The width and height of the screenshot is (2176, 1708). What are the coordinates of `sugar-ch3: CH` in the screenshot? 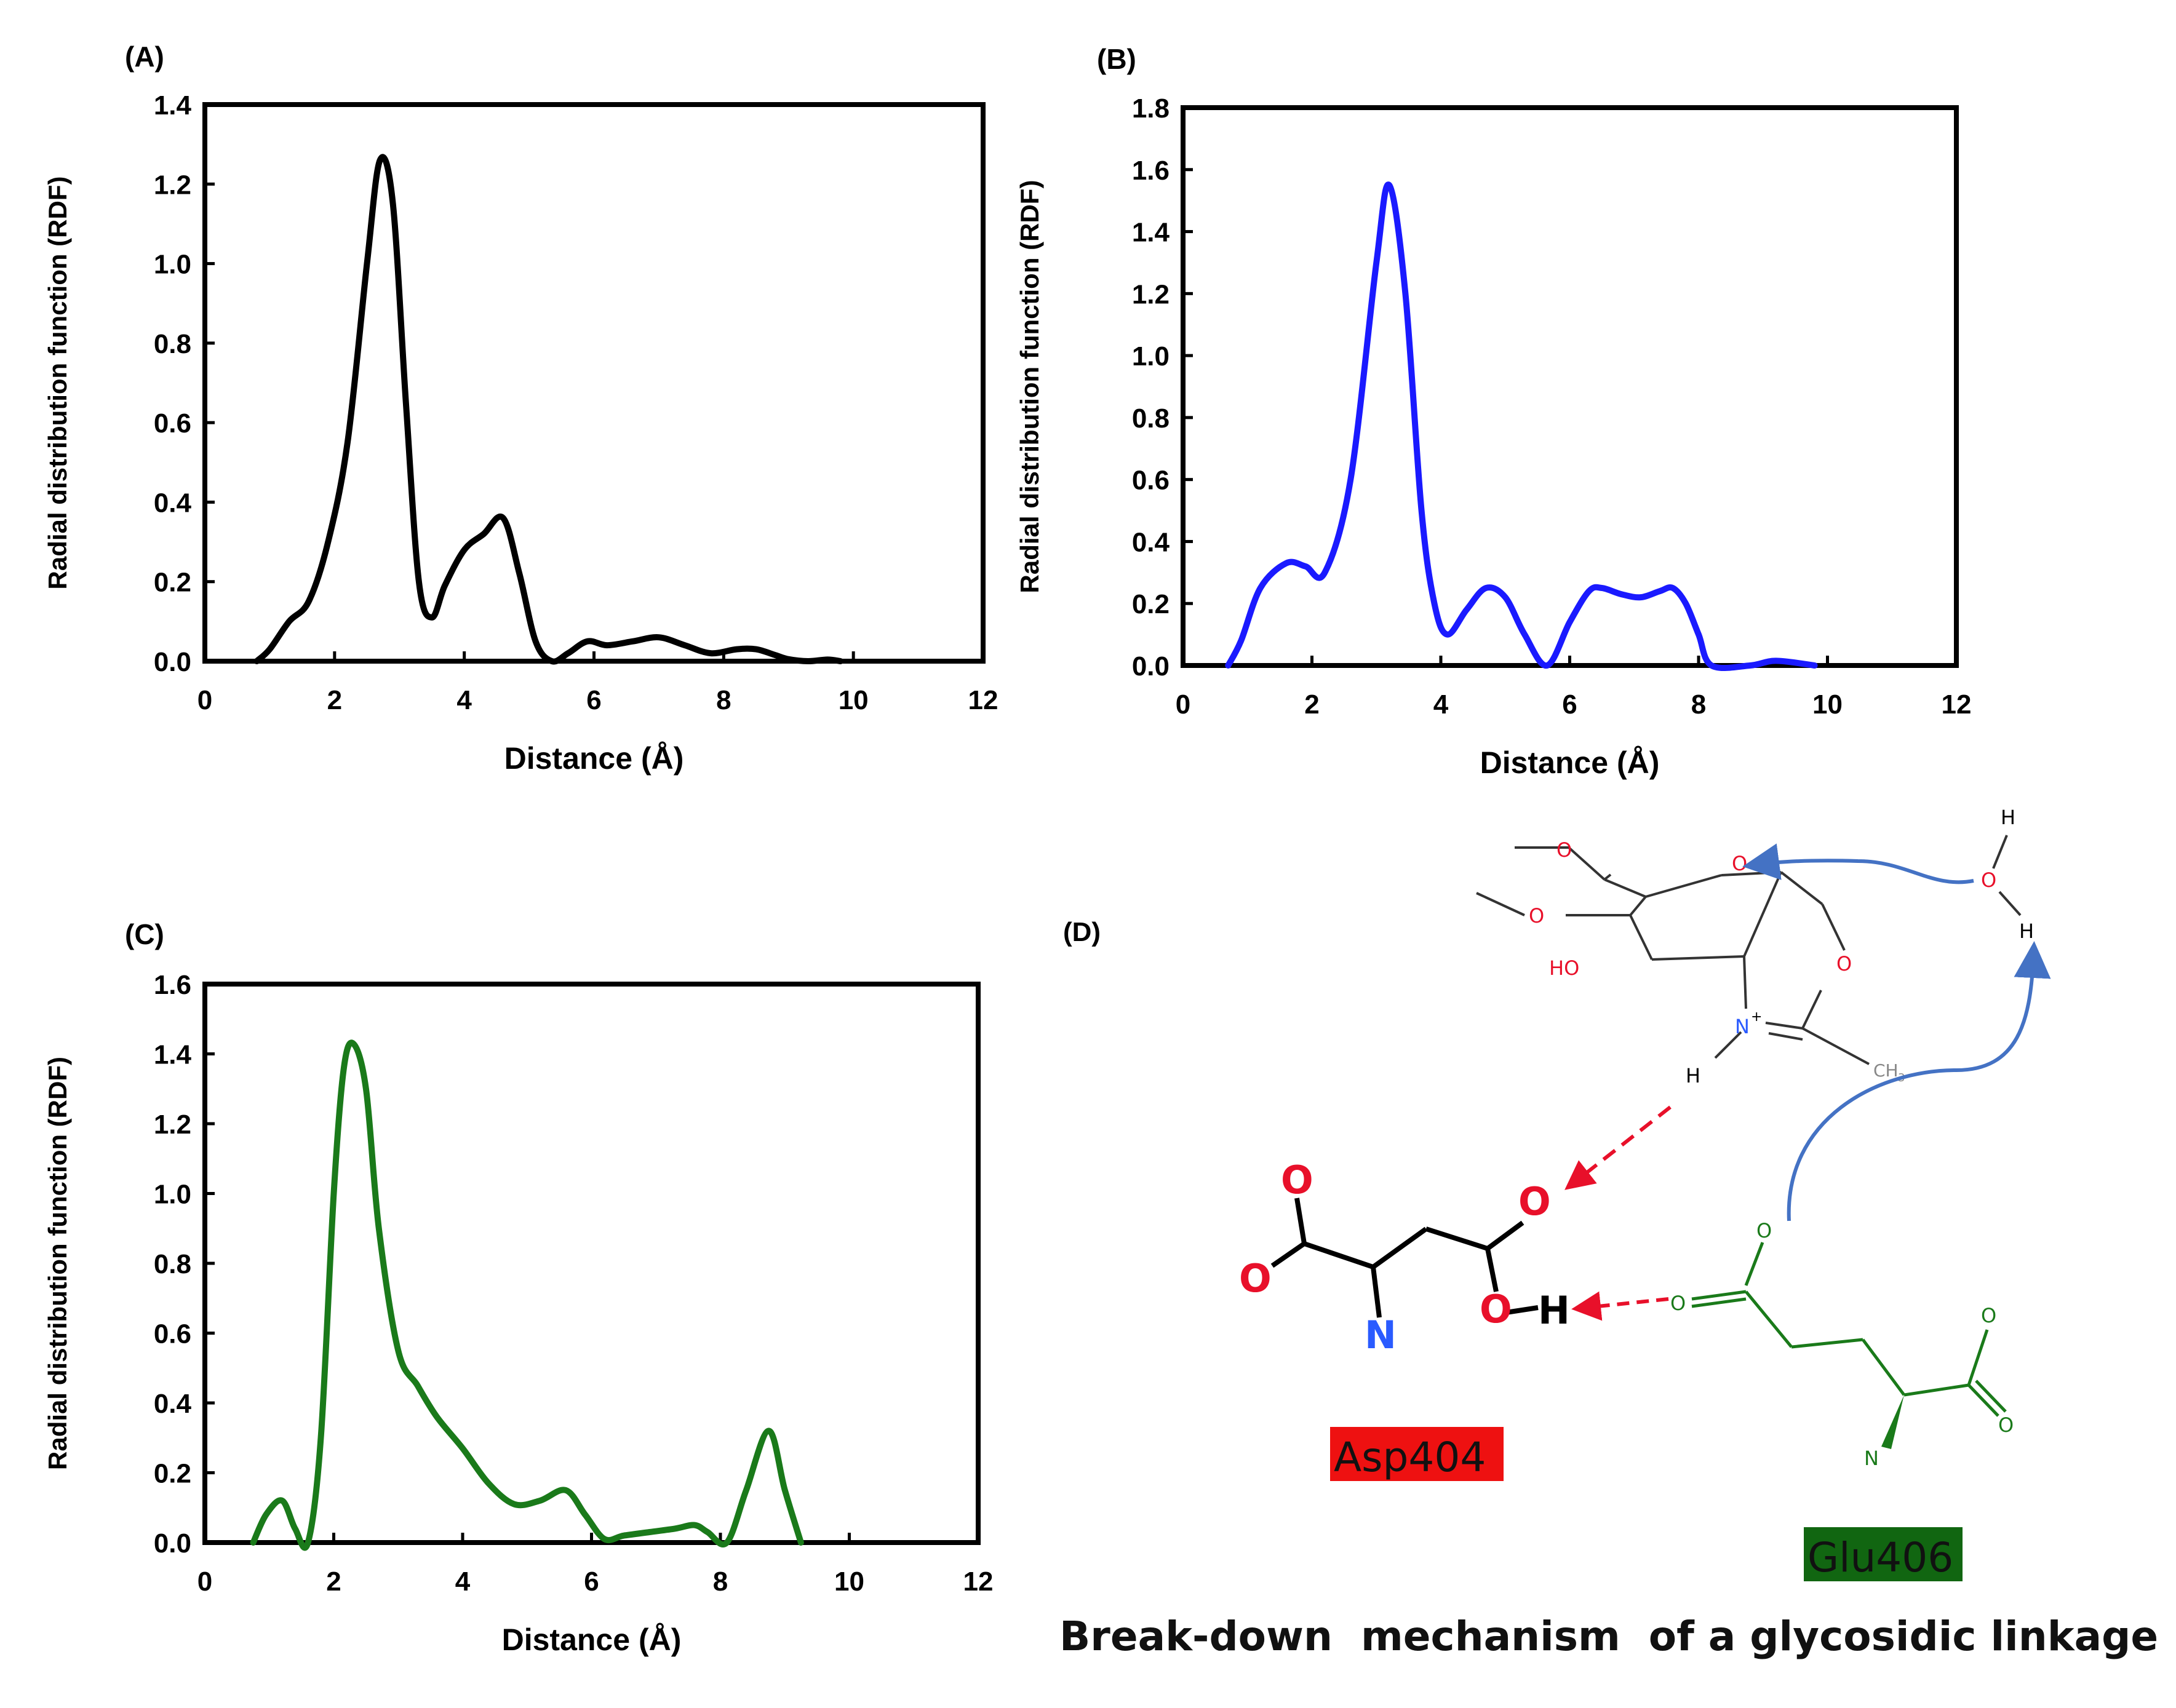 It's located at (1886, 1070).